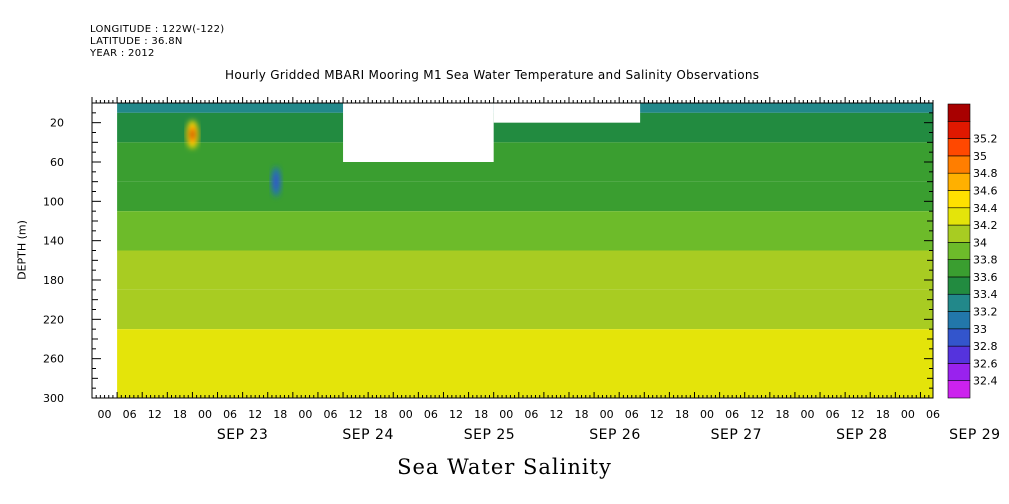  I want to click on x-day-label: SEP 27, so click(736, 435).